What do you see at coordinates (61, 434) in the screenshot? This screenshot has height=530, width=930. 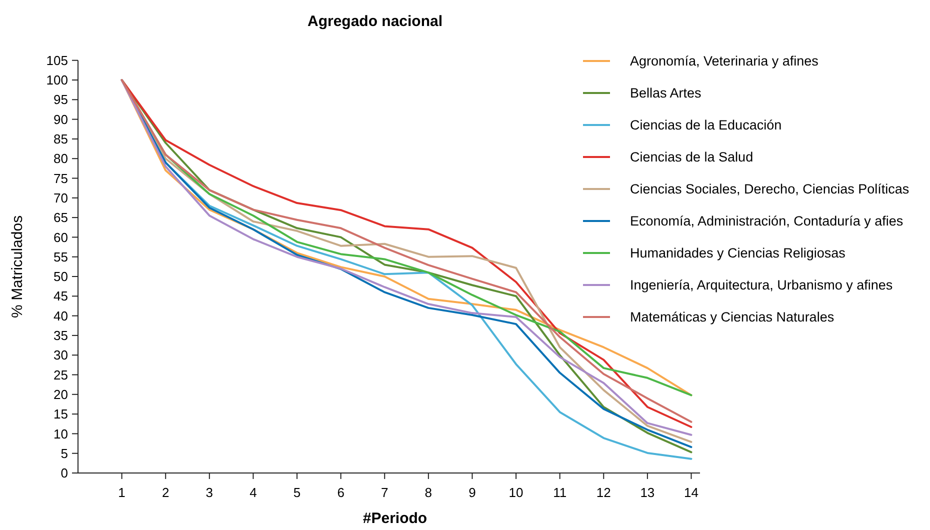 I see `y-tick-label: 10` at bounding box center [61, 434].